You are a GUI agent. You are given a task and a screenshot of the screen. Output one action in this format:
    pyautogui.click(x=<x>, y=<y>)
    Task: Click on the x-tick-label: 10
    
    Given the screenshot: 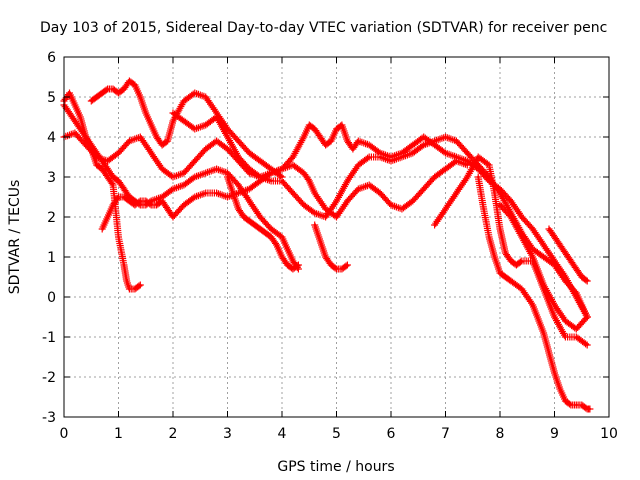 What is the action you would take?
    pyautogui.click(x=609, y=434)
    